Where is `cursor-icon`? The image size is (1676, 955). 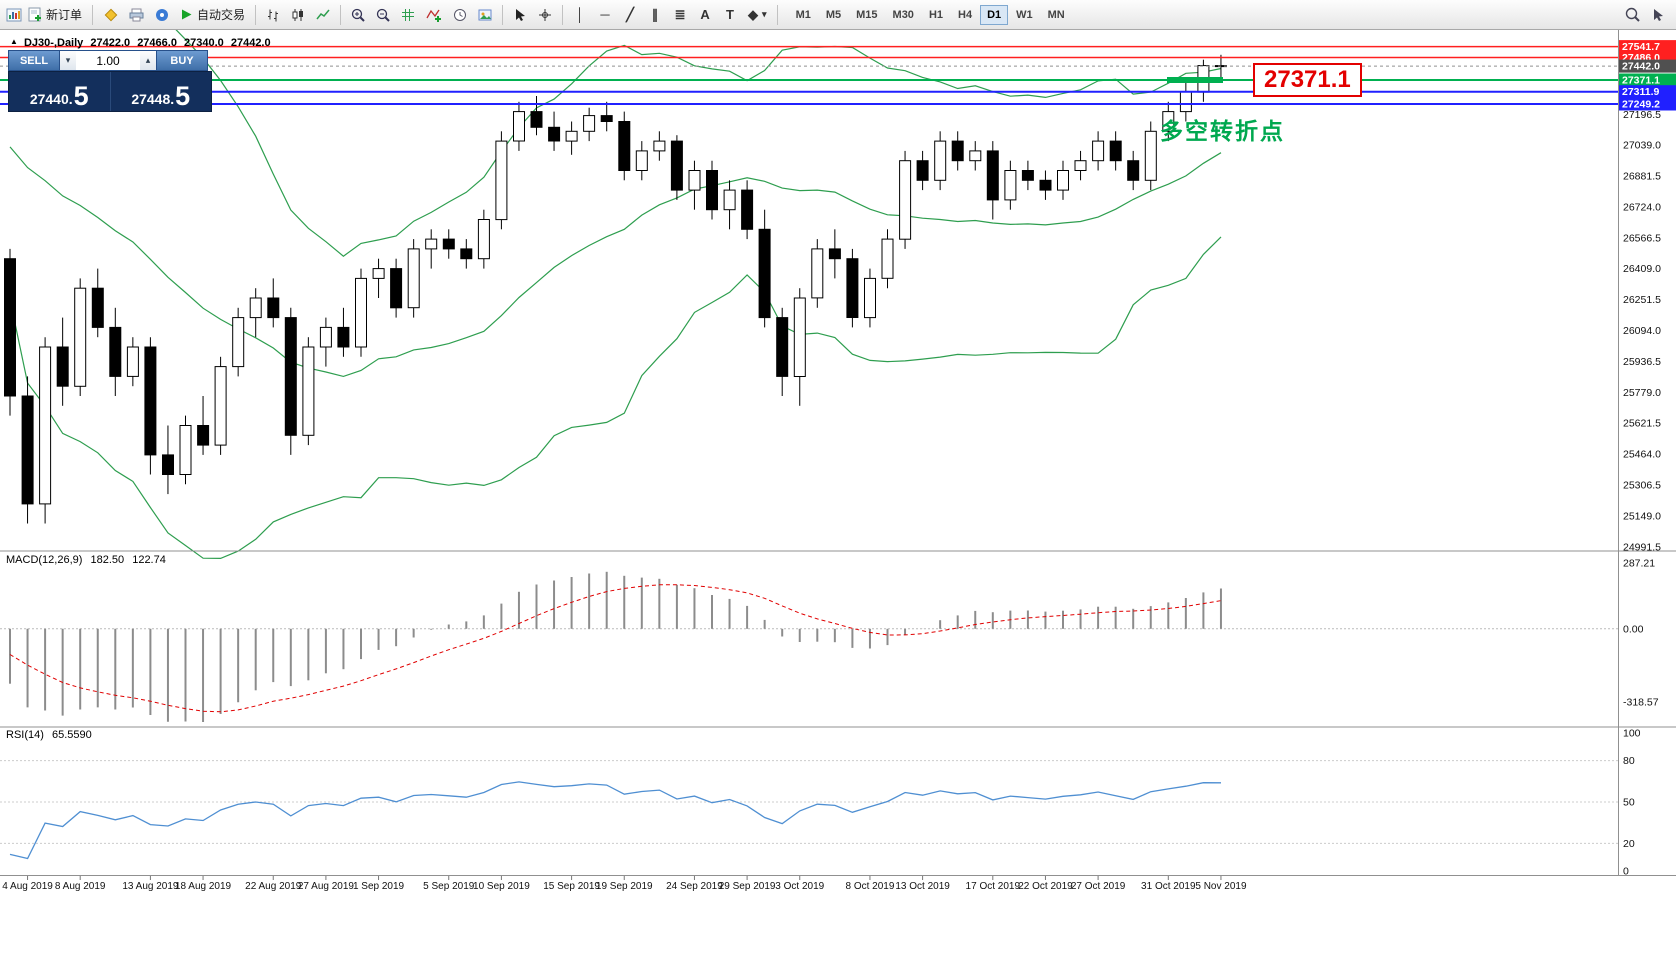
cursor-icon is located at coordinates (520, 15).